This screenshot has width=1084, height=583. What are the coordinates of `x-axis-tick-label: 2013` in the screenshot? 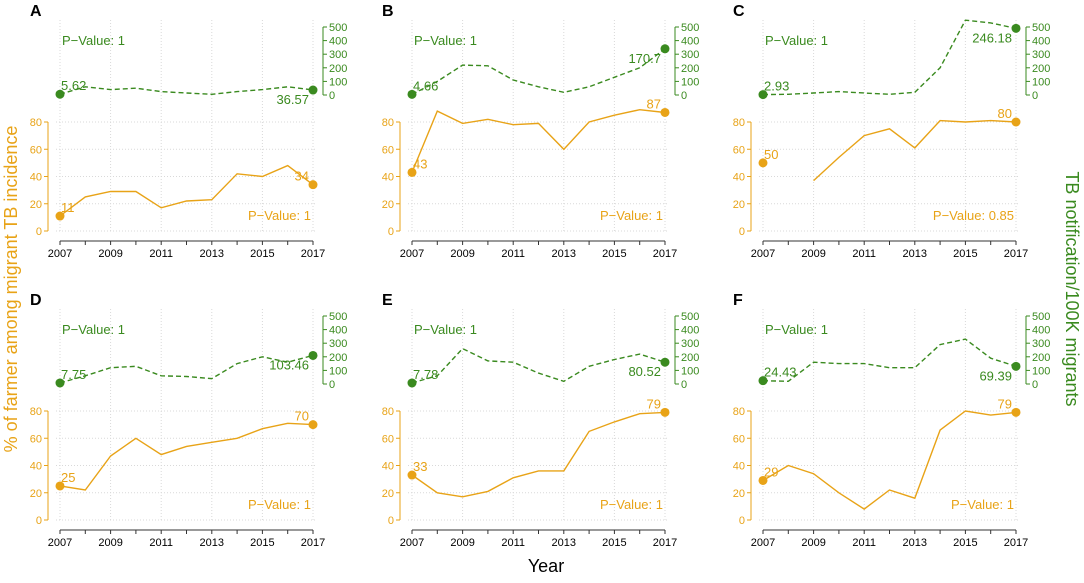 It's located at (212, 254).